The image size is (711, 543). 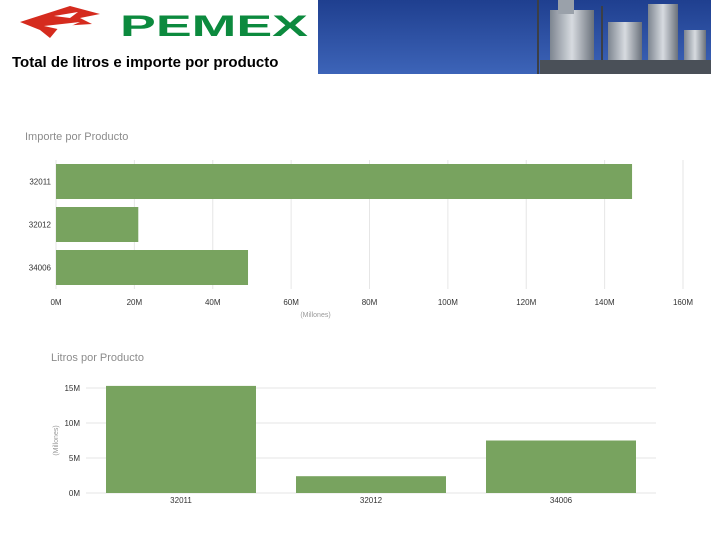 I want to click on x-tick-label: 34006, so click(x=561, y=500).